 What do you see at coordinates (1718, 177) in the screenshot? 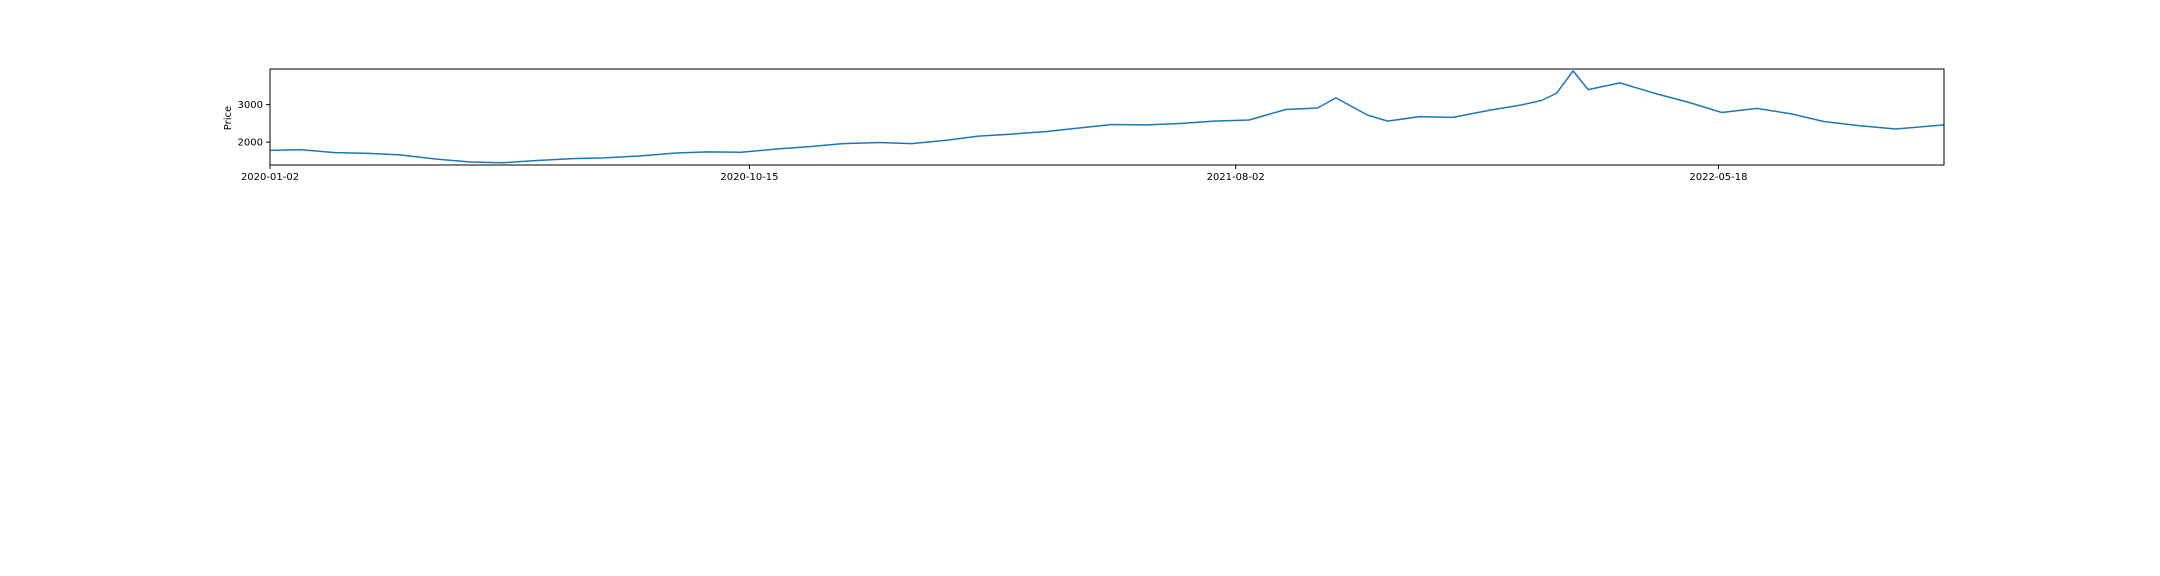
I see `x-tick-label: 2022-05-18` at bounding box center [1718, 177].